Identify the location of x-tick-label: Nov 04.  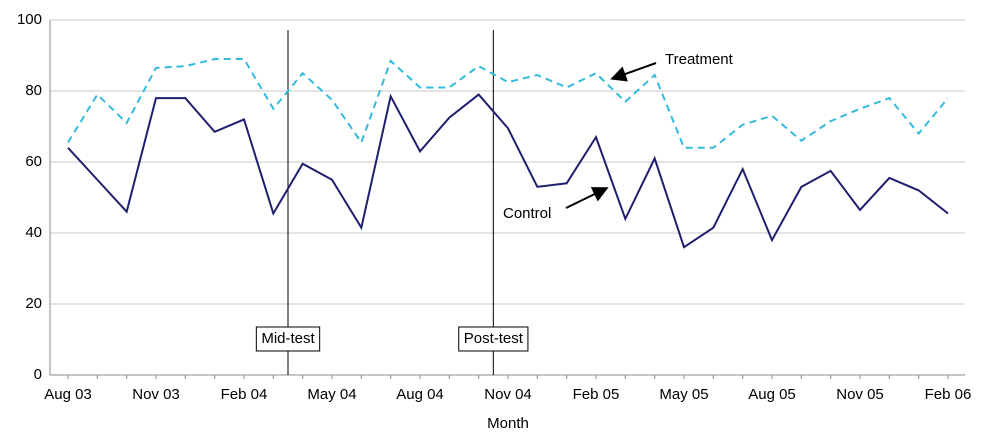
(508, 394).